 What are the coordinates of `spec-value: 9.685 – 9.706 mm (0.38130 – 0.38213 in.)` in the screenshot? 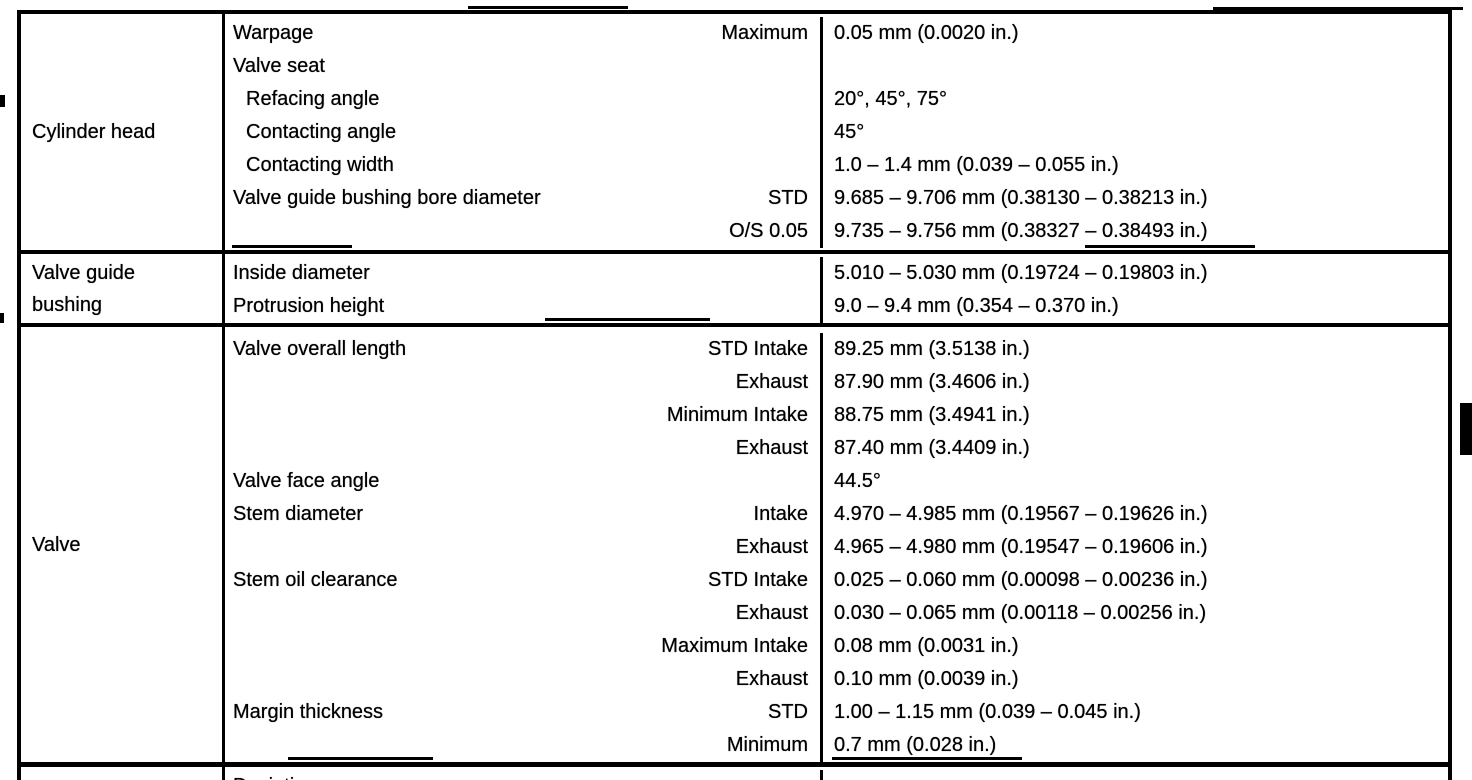 It's located at (1021, 198).